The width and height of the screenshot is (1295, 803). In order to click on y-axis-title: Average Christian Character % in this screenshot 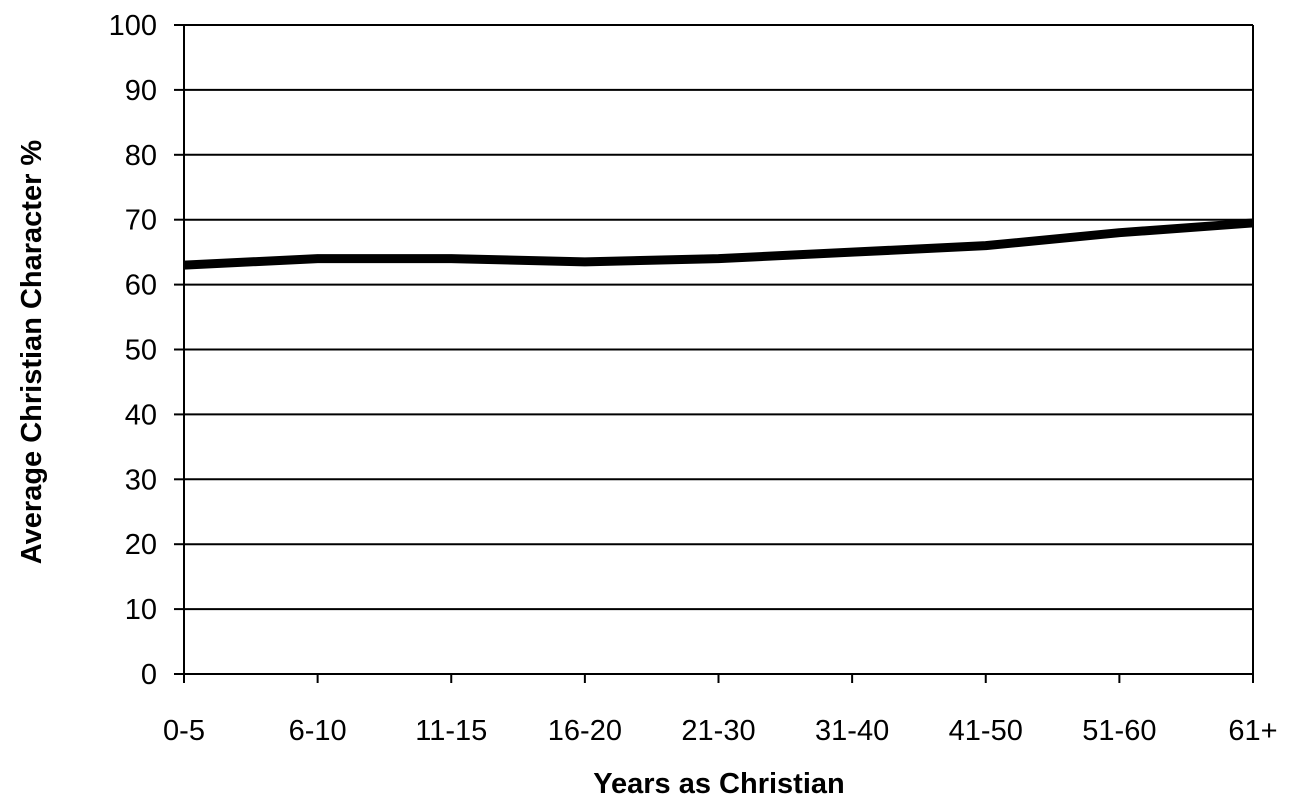, I will do `click(32, 352)`.